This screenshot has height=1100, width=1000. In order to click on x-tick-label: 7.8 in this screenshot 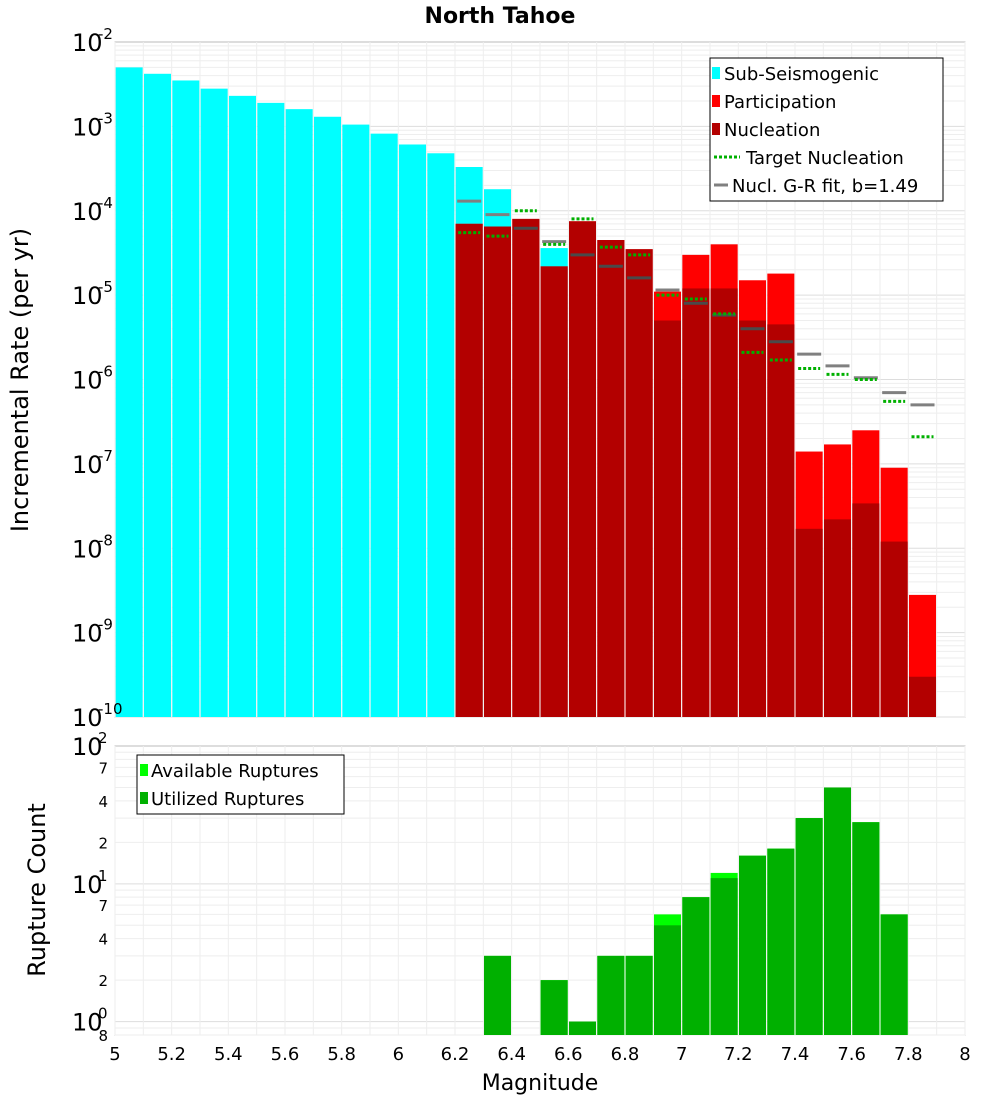, I will do `click(908, 1054)`.